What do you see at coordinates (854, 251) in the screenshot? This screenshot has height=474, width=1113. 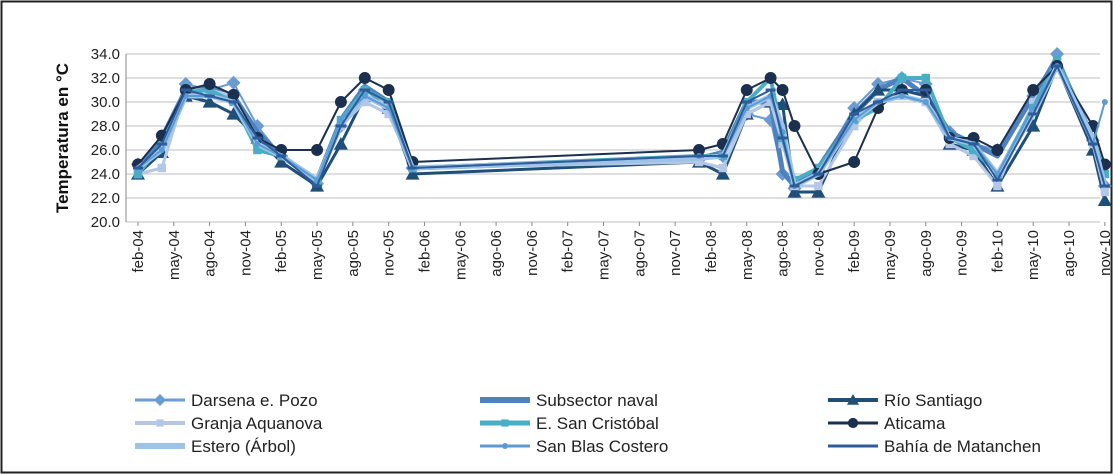 I see `x-tick-label: feb-09` at bounding box center [854, 251].